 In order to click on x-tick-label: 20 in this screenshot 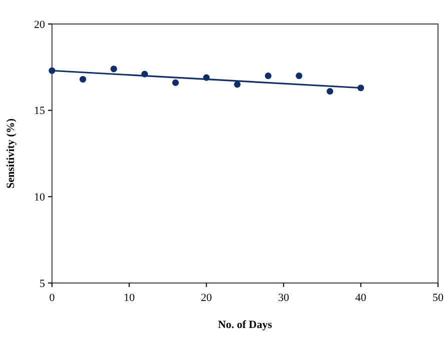, I will do `click(206, 298)`.